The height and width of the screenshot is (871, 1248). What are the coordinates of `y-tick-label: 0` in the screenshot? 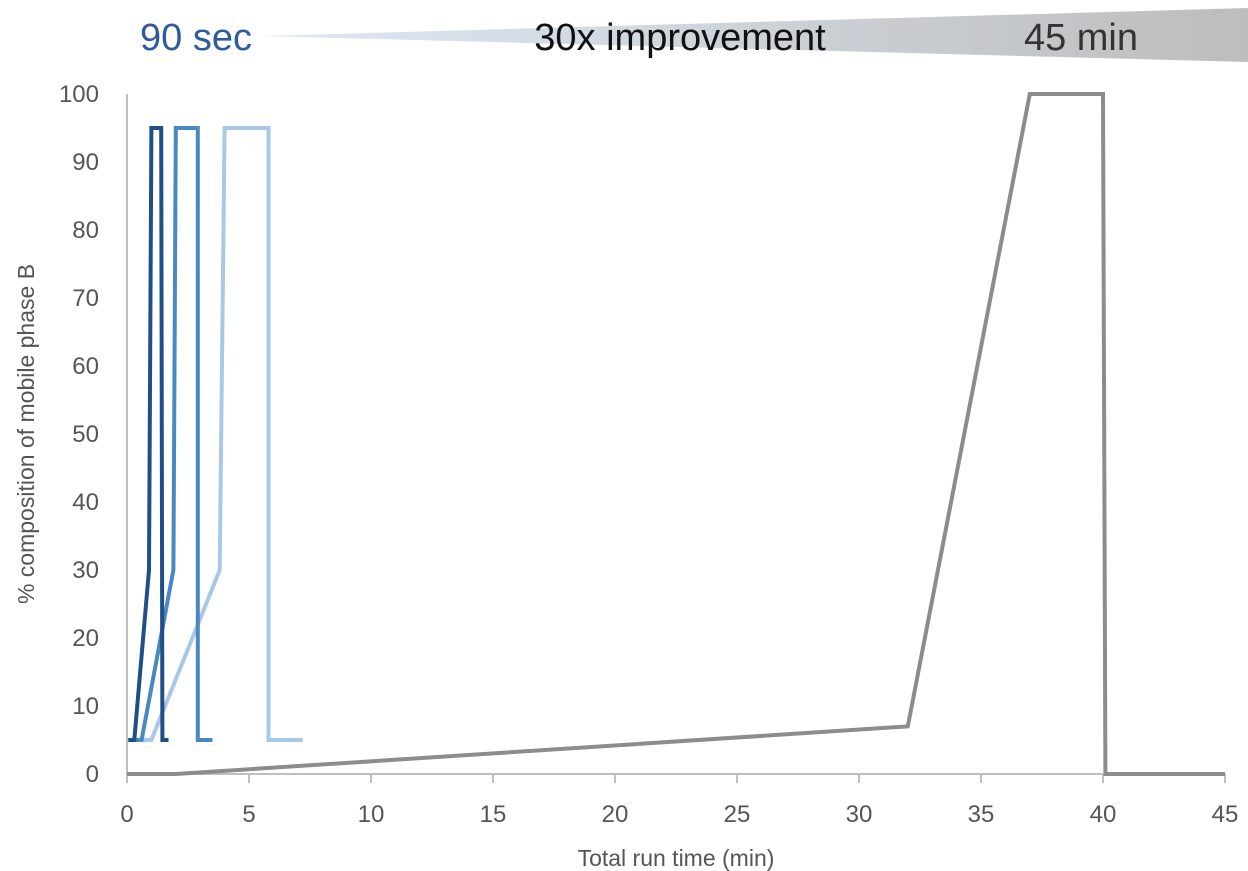 It's located at (92, 774).